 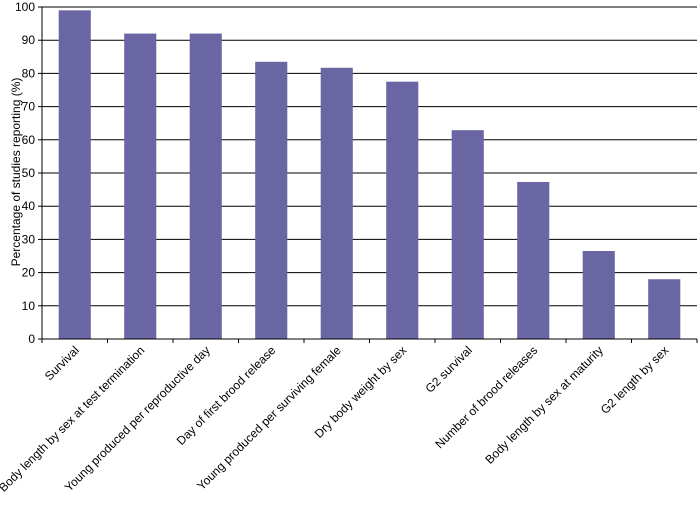 What do you see at coordinates (29, 306) in the screenshot?
I see `y-tick-label: 10` at bounding box center [29, 306].